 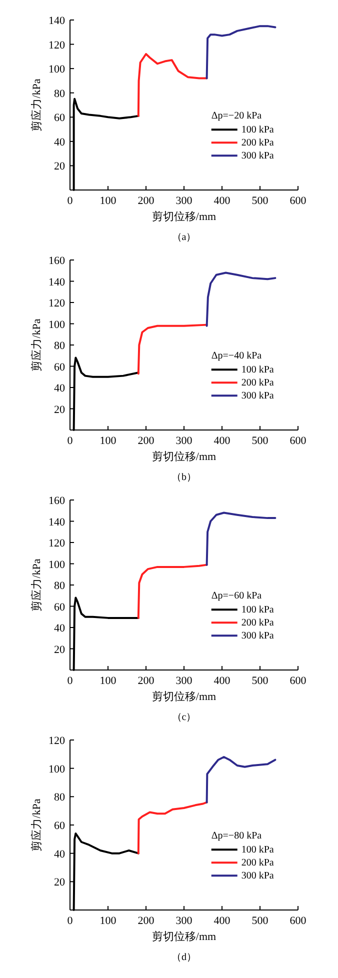 What do you see at coordinates (236, 116) in the screenshot?
I see `legend-title: Δp=−20 kPa` at bounding box center [236, 116].